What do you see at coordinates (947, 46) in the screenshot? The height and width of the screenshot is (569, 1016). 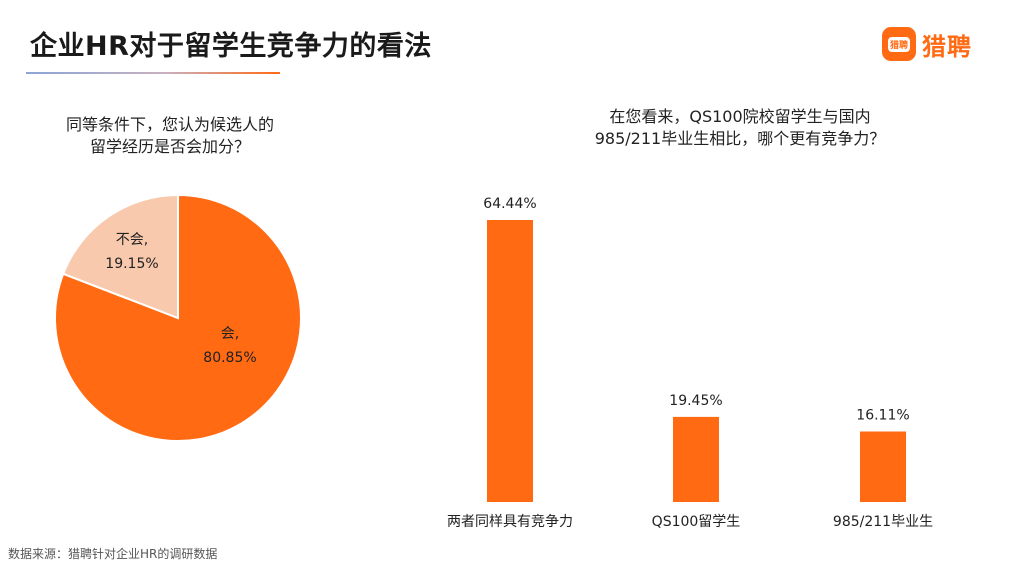 I see `logo-text: 猎聘` at bounding box center [947, 46].